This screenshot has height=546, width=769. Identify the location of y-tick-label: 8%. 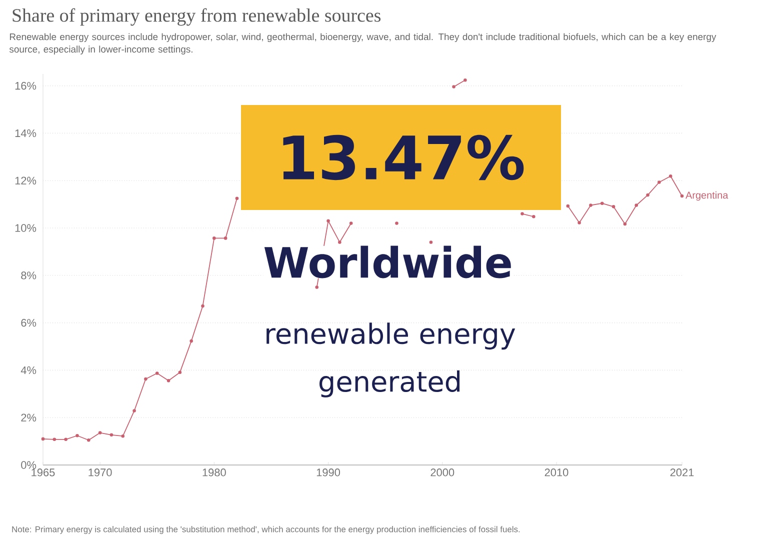
(28, 276).